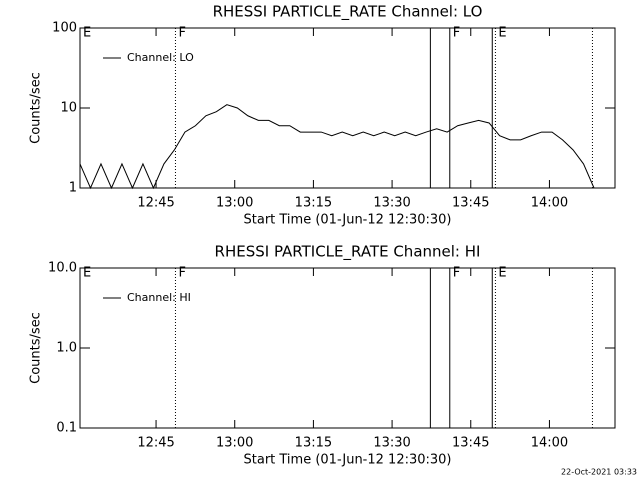 The image size is (640, 480). I want to click on chart-title: RHESSI PARTICLE_RATE Channel: HI, so click(348, 252).